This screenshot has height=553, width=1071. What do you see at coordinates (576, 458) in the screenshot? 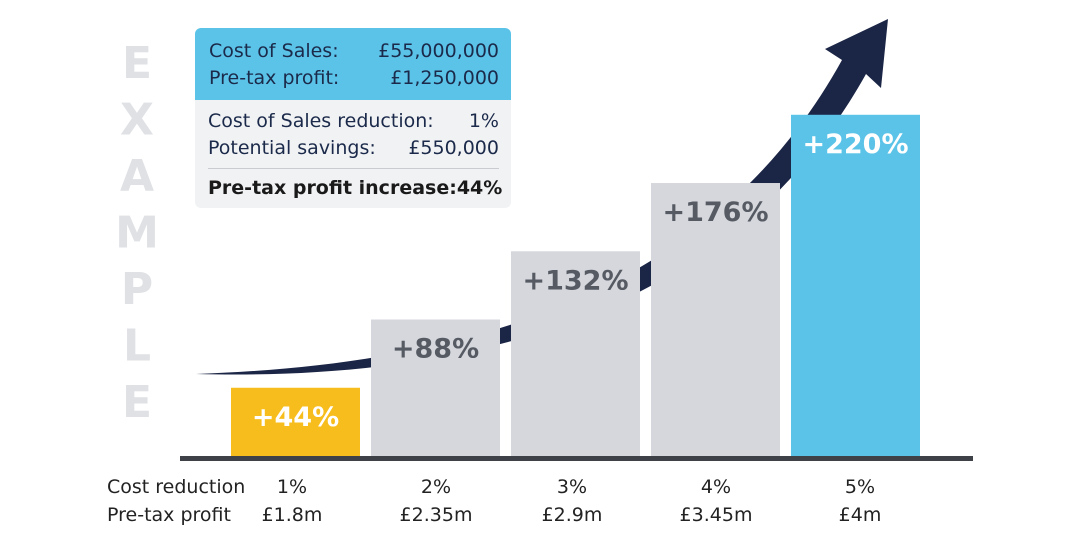
I see `x-axis-line` at bounding box center [576, 458].